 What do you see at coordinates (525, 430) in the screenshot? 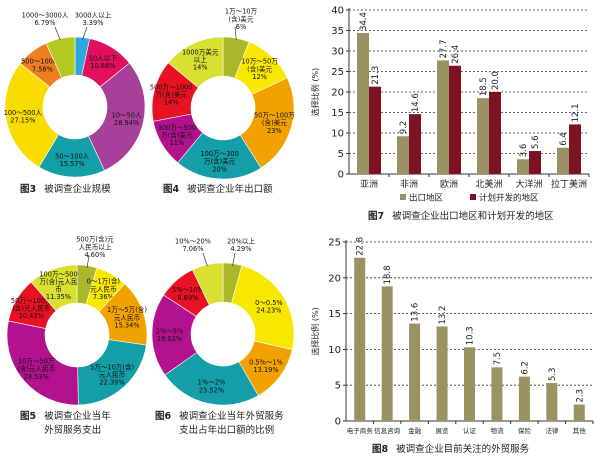
I see `x-tick-label: 保险` at bounding box center [525, 430].